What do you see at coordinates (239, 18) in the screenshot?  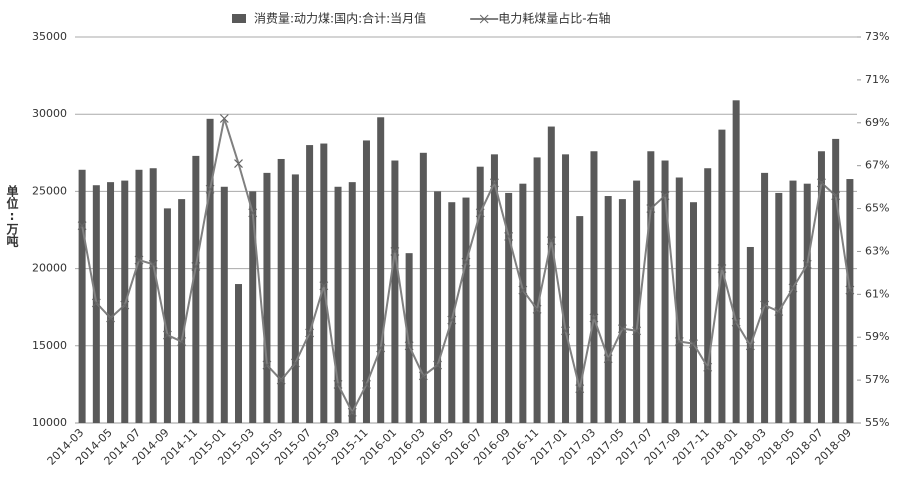 I see `legend-swatch` at bounding box center [239, 18].